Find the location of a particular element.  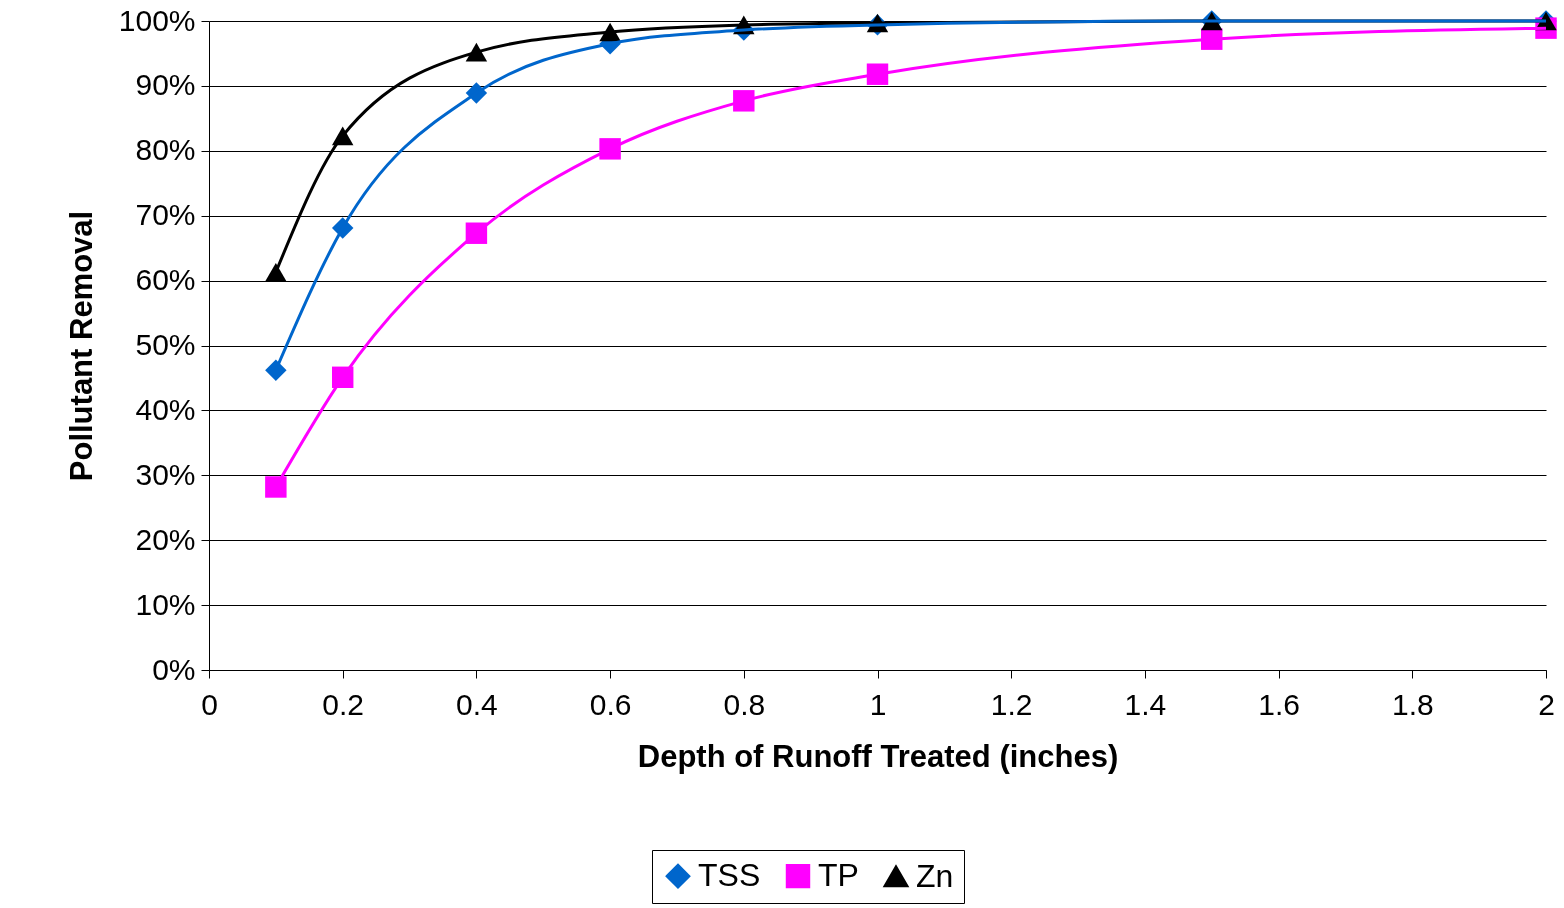

x-tick-label: 1.6 is located at coordinates (1279, 704).